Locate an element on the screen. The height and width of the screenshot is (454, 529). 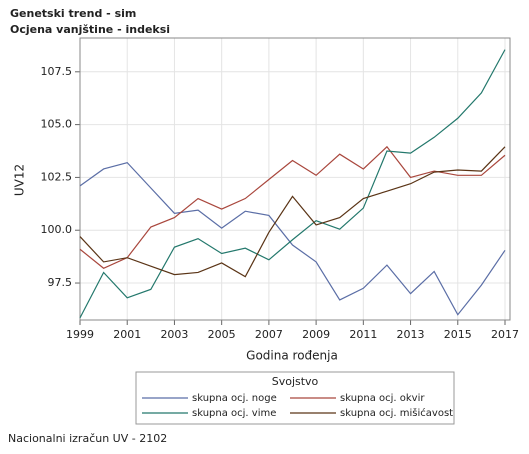
chart-subtitle: Ocjena vanjštine - indeksi is located at coordinates (90, 29).